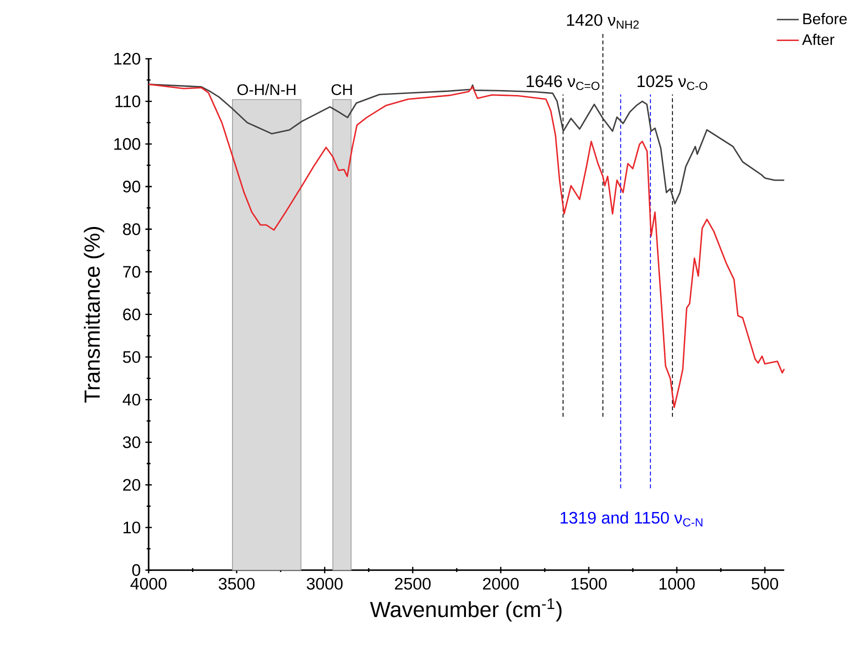 The width and height of the screenshot is (868, 652). What do you see at coordinates (466, 610) in the screenshot?
I see `x-axis-title: Wavenumber (cm$^{-1}$)` at bounding box center [466, 610].